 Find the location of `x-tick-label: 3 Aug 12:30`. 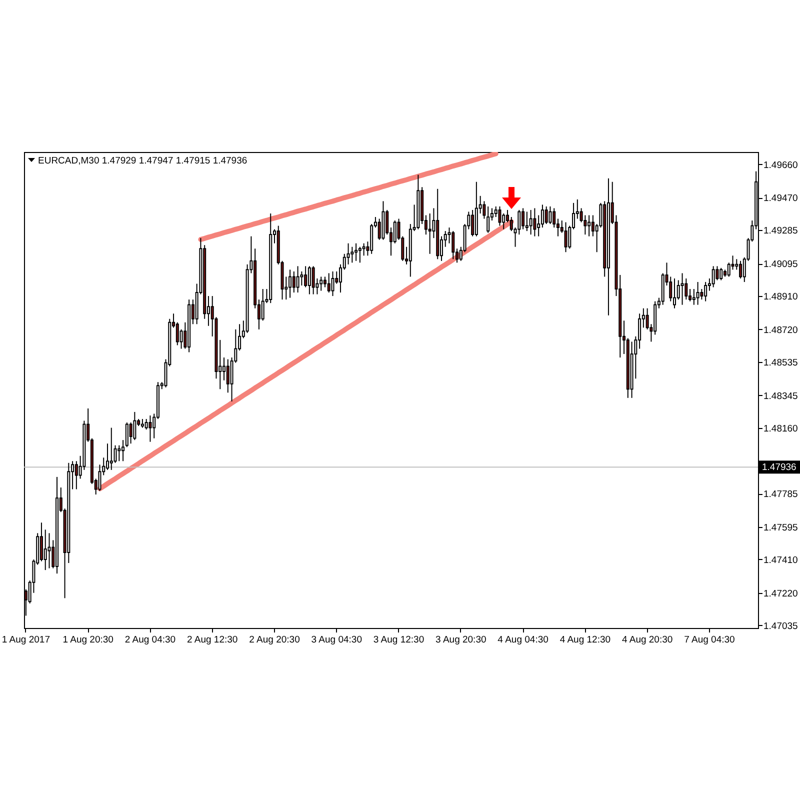

x-tick-label: 3 Aug 12:30 is located at coordinates (398, 640).